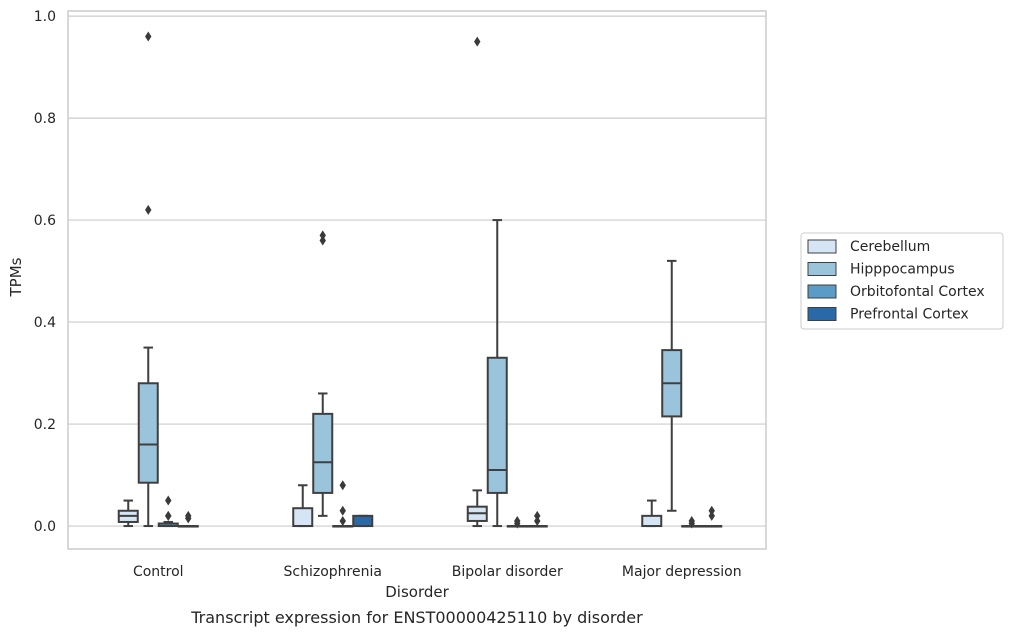 This screenshot has height=636, width=1014. I want to click on x-tick-label: Schizophrenia, so click(333, 572).